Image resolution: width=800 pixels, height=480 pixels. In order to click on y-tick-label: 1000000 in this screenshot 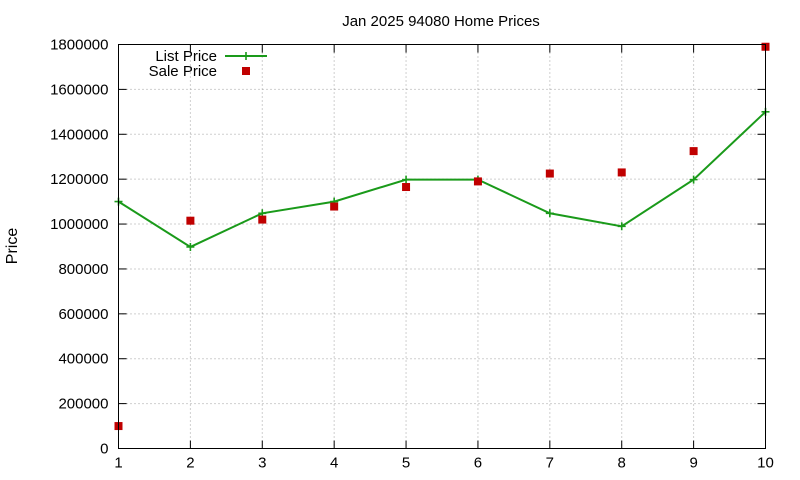, I will do `click(79, 224)`.